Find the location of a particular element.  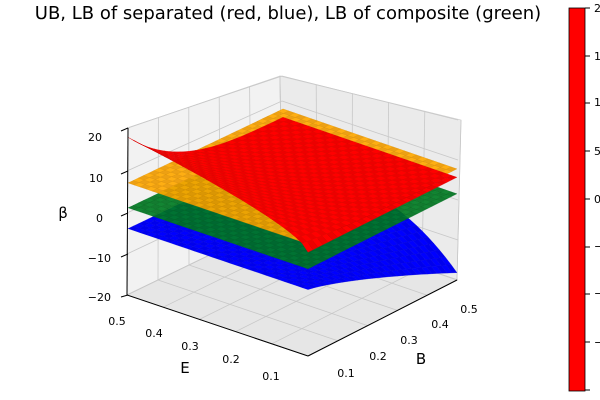

y-axis-line is located at coordinates (217, 325).